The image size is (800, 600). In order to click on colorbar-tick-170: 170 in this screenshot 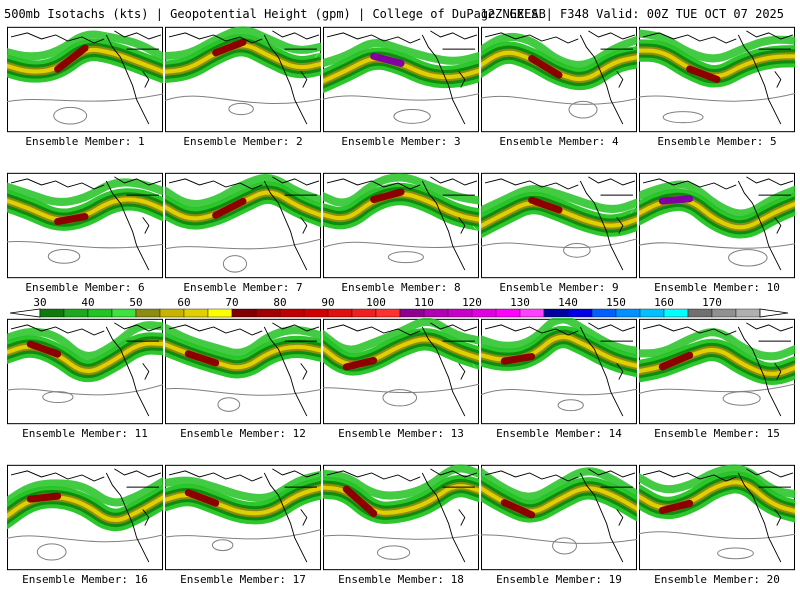, I will do `click(712, 302)`.